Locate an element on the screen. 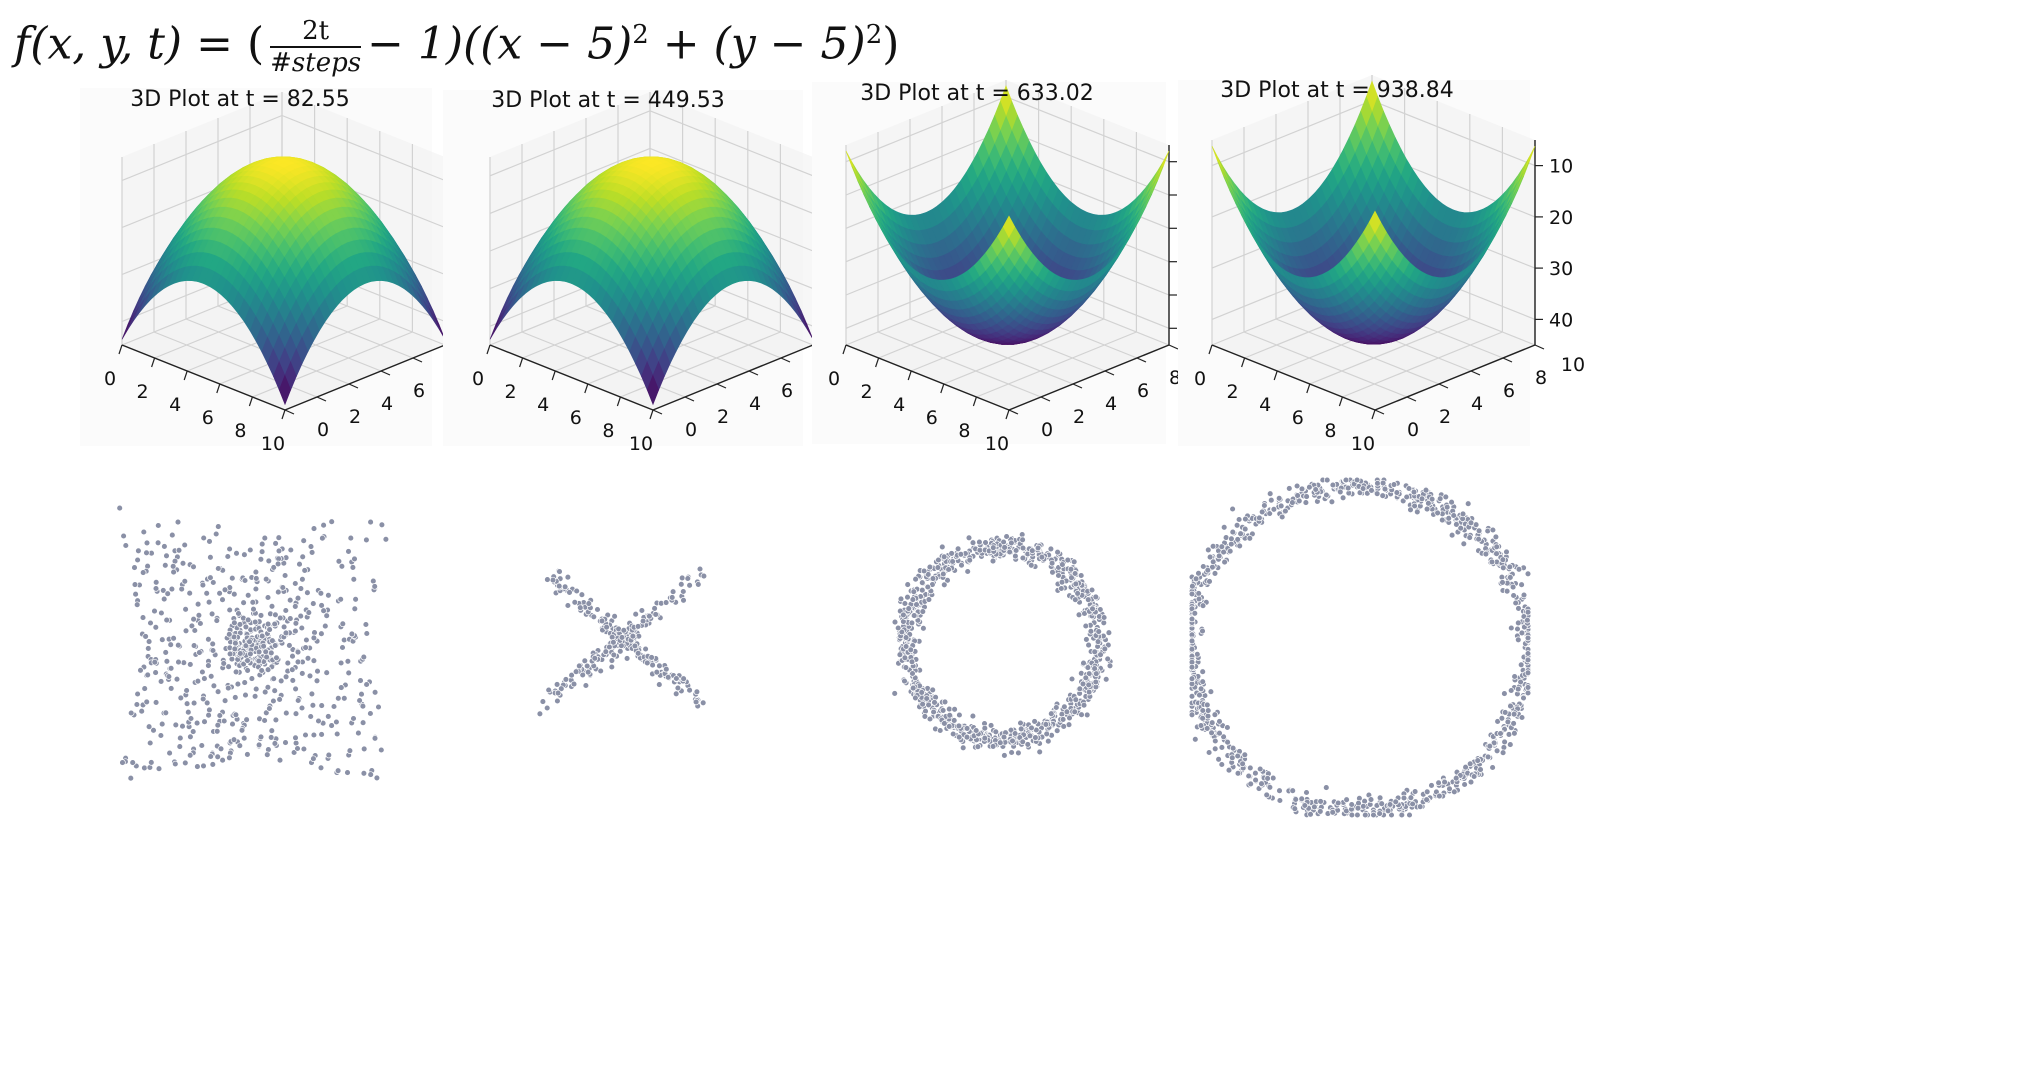 This screenshot has width=2044, height=1090. surface-facet is located at coordinates (1009, 226).